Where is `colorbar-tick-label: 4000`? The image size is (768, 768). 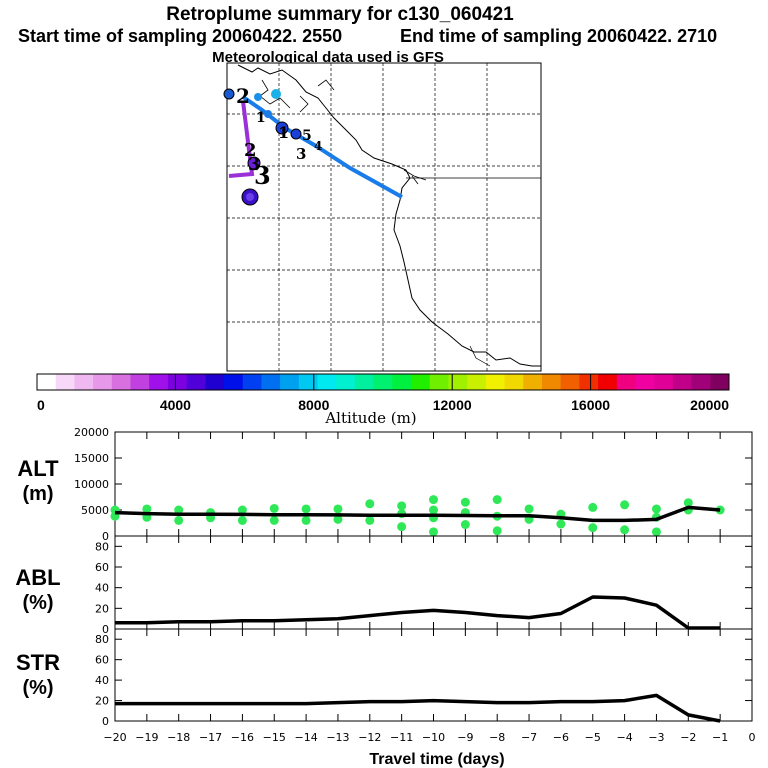
colorbar-tick-label: 4000 is located at coordinates (175, 405).